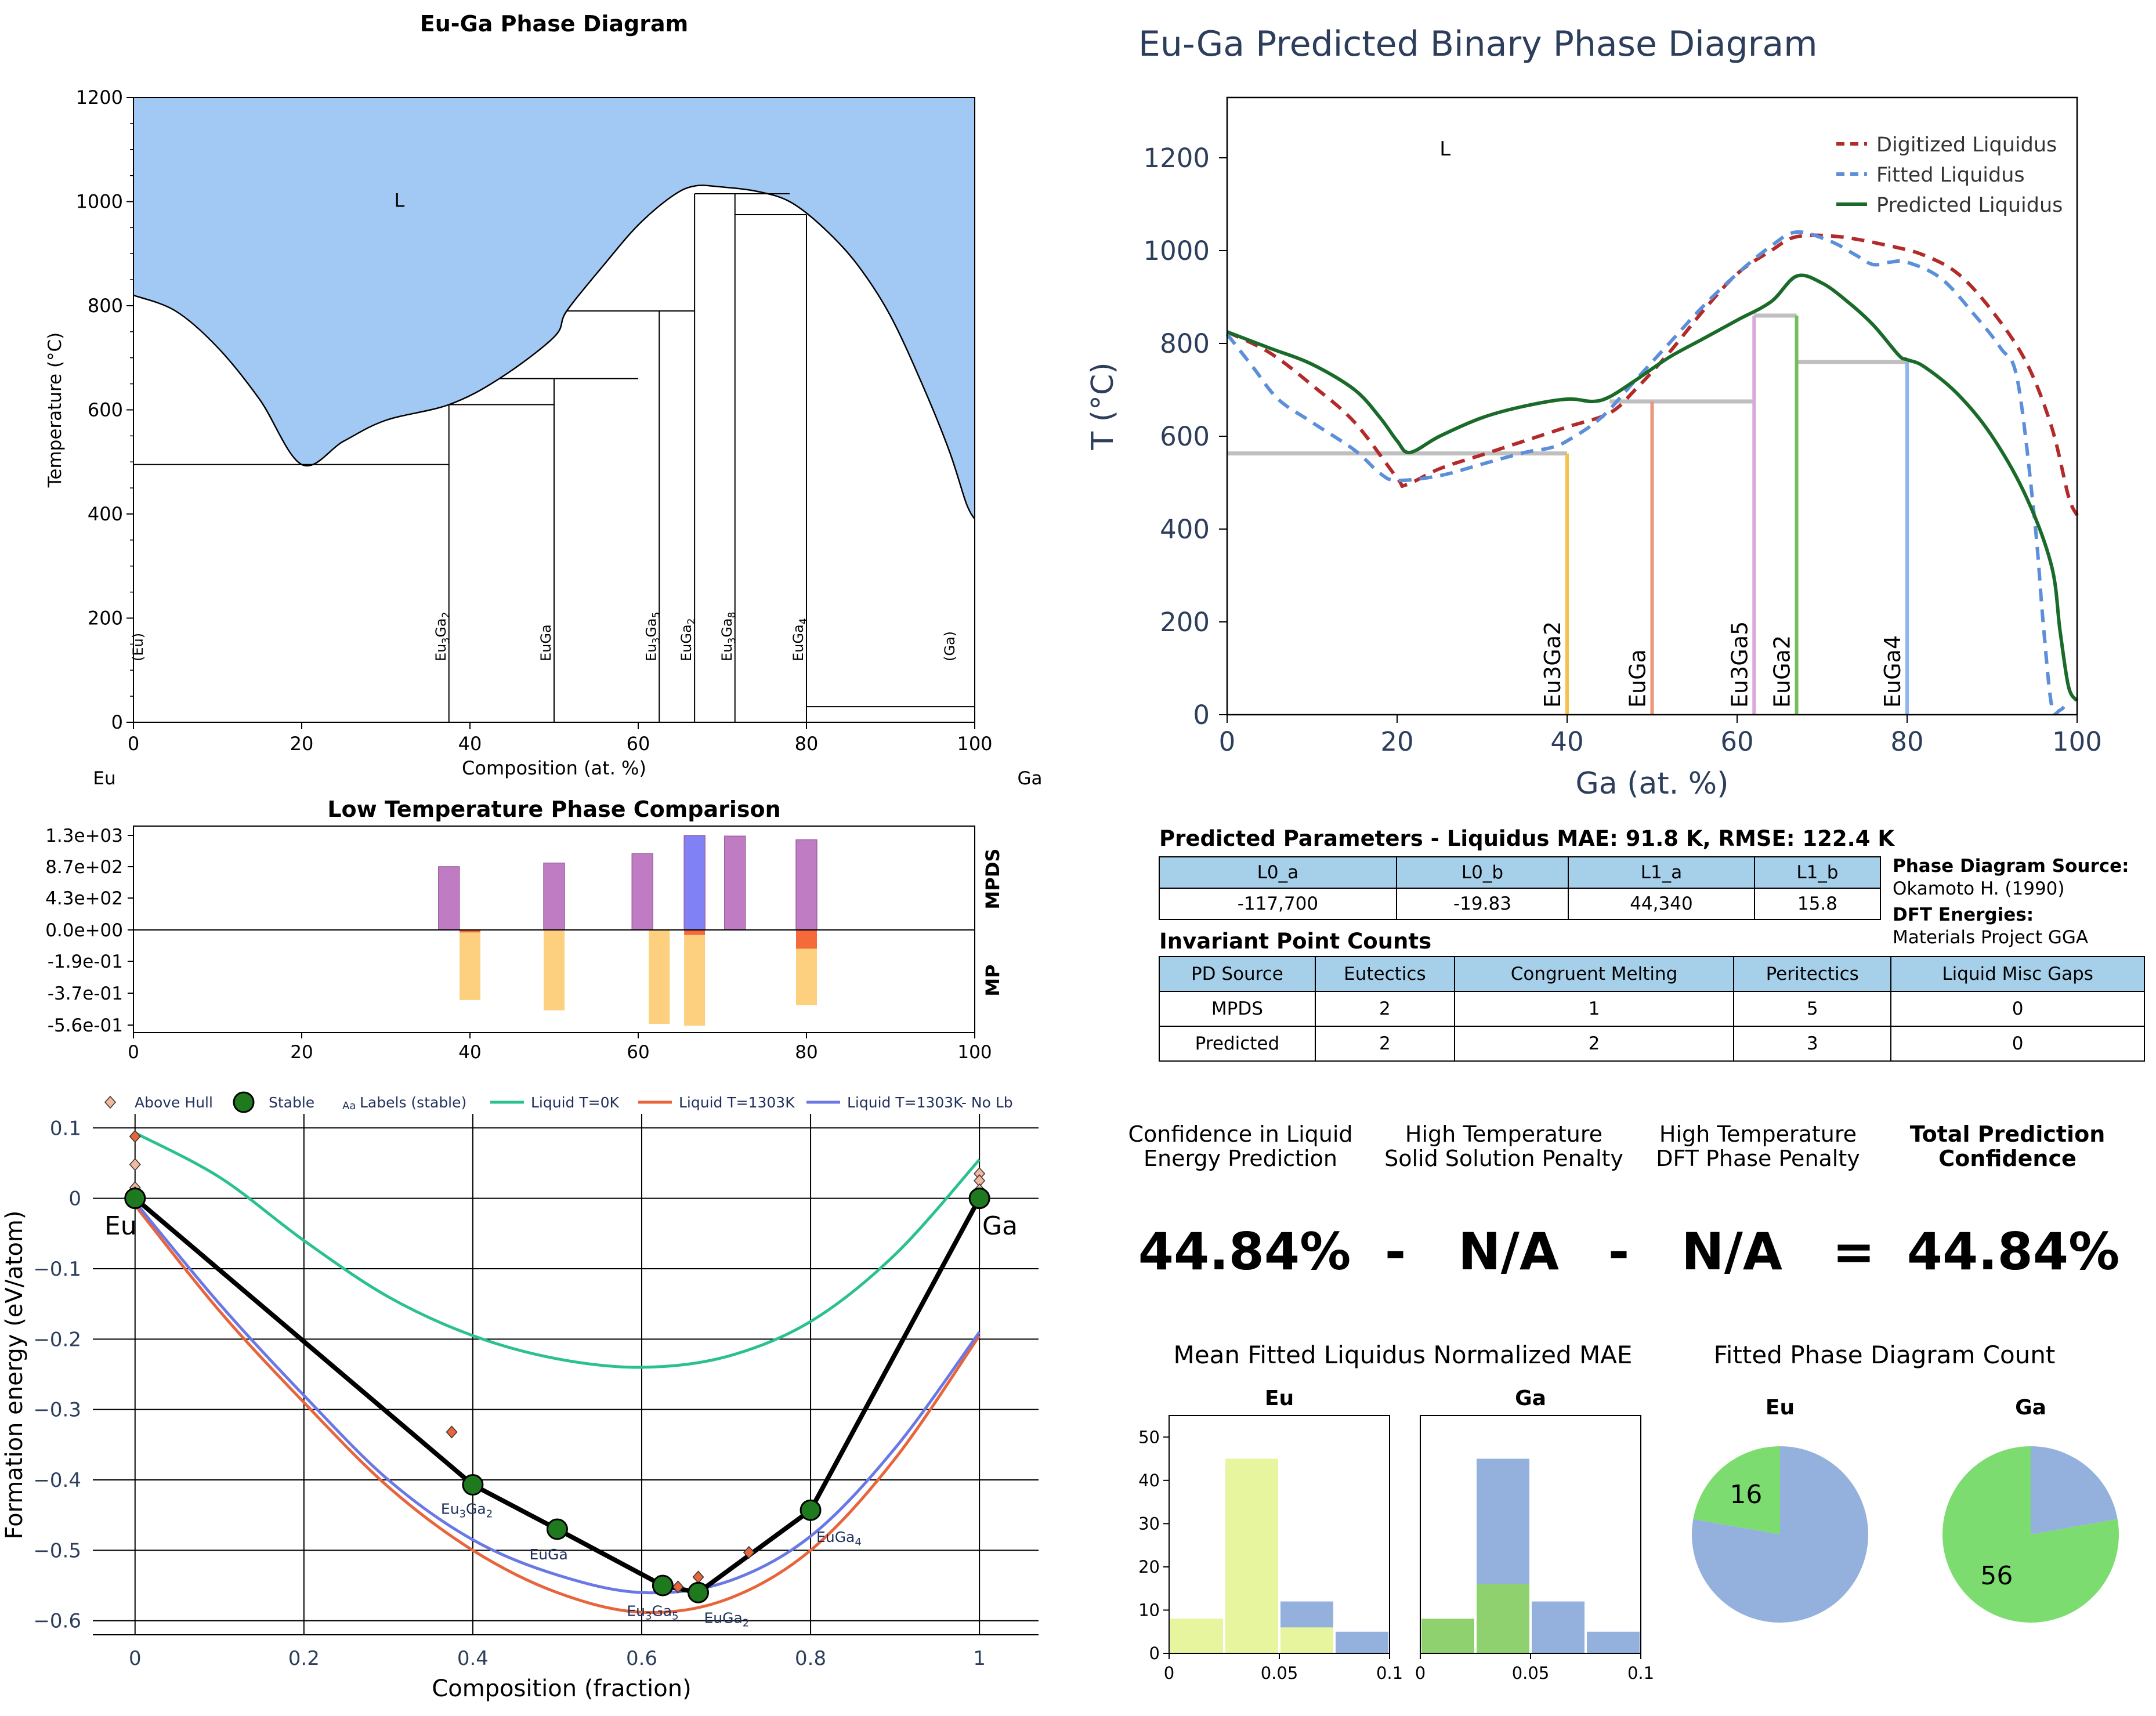 This screenshot has width=2156, height=1716. What do you see at coordinates (174, 1102) in the screenshot?
I see `legend-label: Above Hull` at bounding box center [174, 1102].